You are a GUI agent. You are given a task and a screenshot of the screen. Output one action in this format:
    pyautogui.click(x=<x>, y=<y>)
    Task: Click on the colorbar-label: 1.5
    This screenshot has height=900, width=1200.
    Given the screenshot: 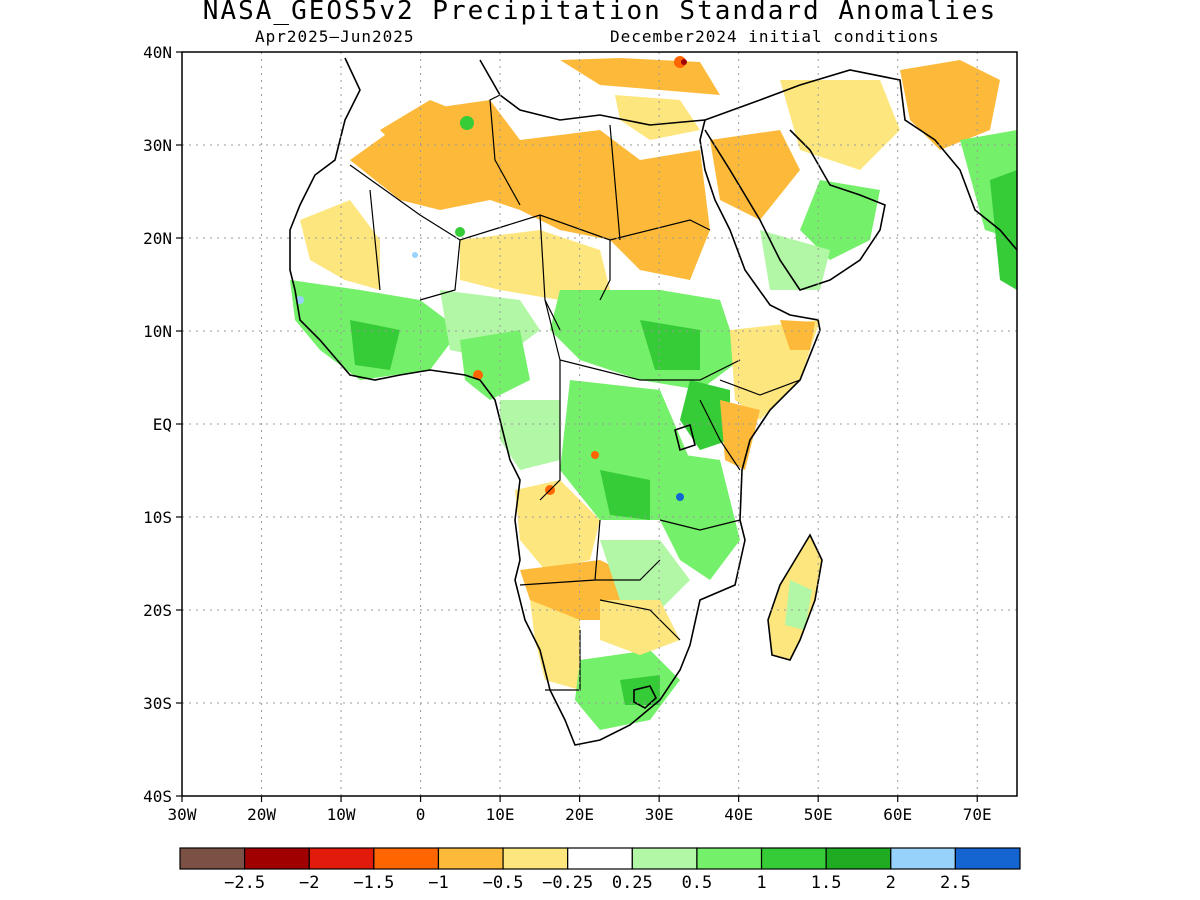 What is the action you would take?
    pyautogui.click(x=826, y=883)
    